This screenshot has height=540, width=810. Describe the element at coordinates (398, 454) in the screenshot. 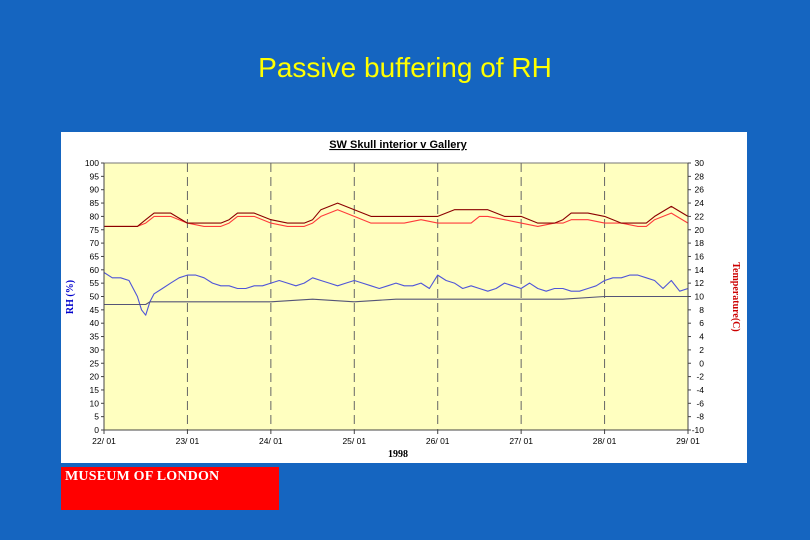

I see `x-axis-label: 1998` at that location.